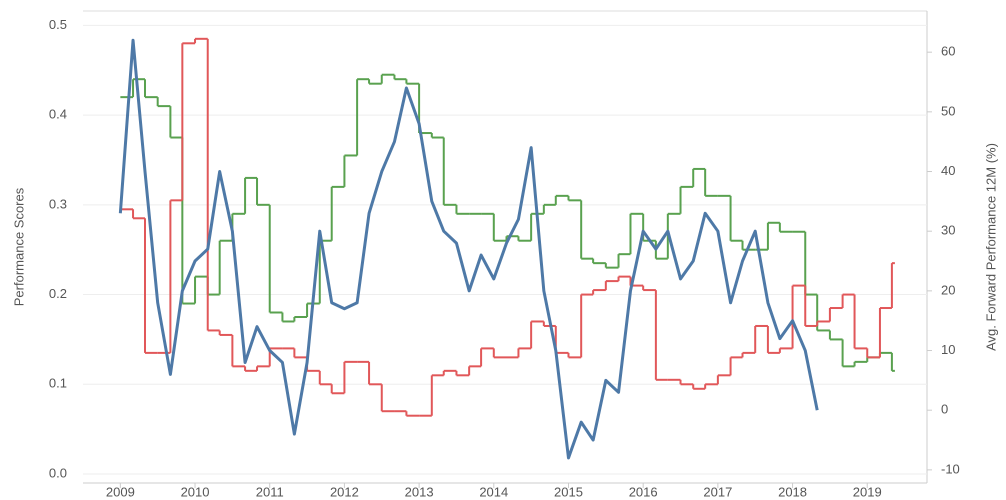 This screenshot has width=1006, height=500. Describe the element at coordinates (990, 247) in the screenshot. I see `y2-axis-label: Avg. Forward Performance 12M (%)` at that location.